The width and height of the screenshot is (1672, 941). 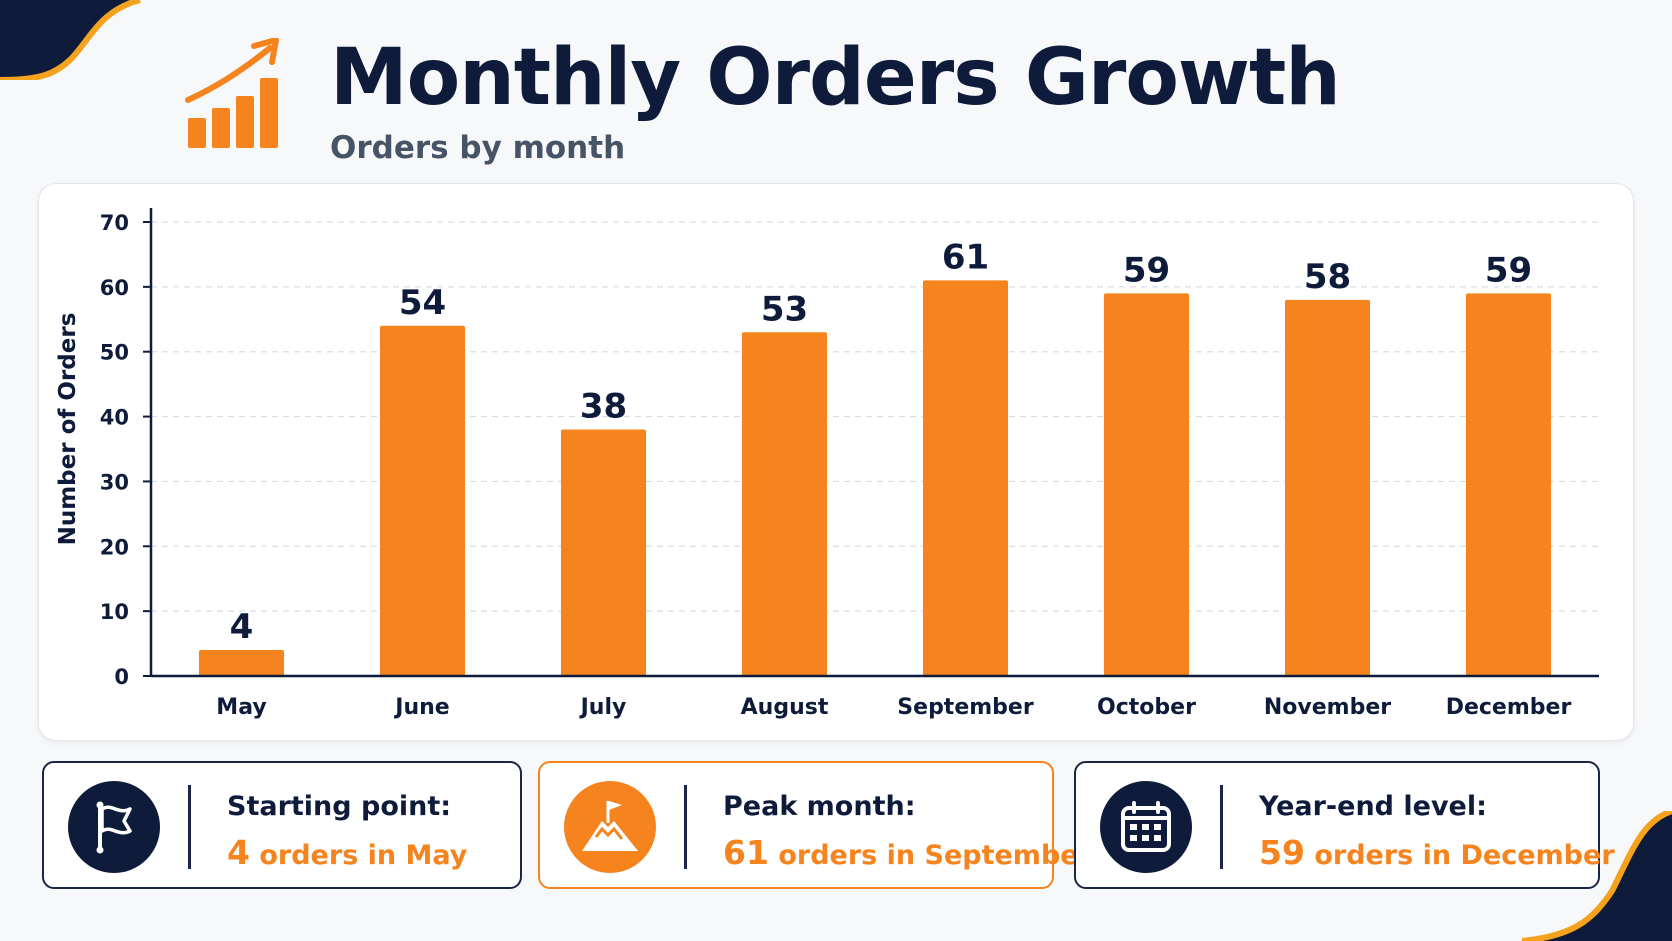 What do you see at coordinates (241, 663) in the screenshot?
I see `bar-may` at bounding box center [241, 663].